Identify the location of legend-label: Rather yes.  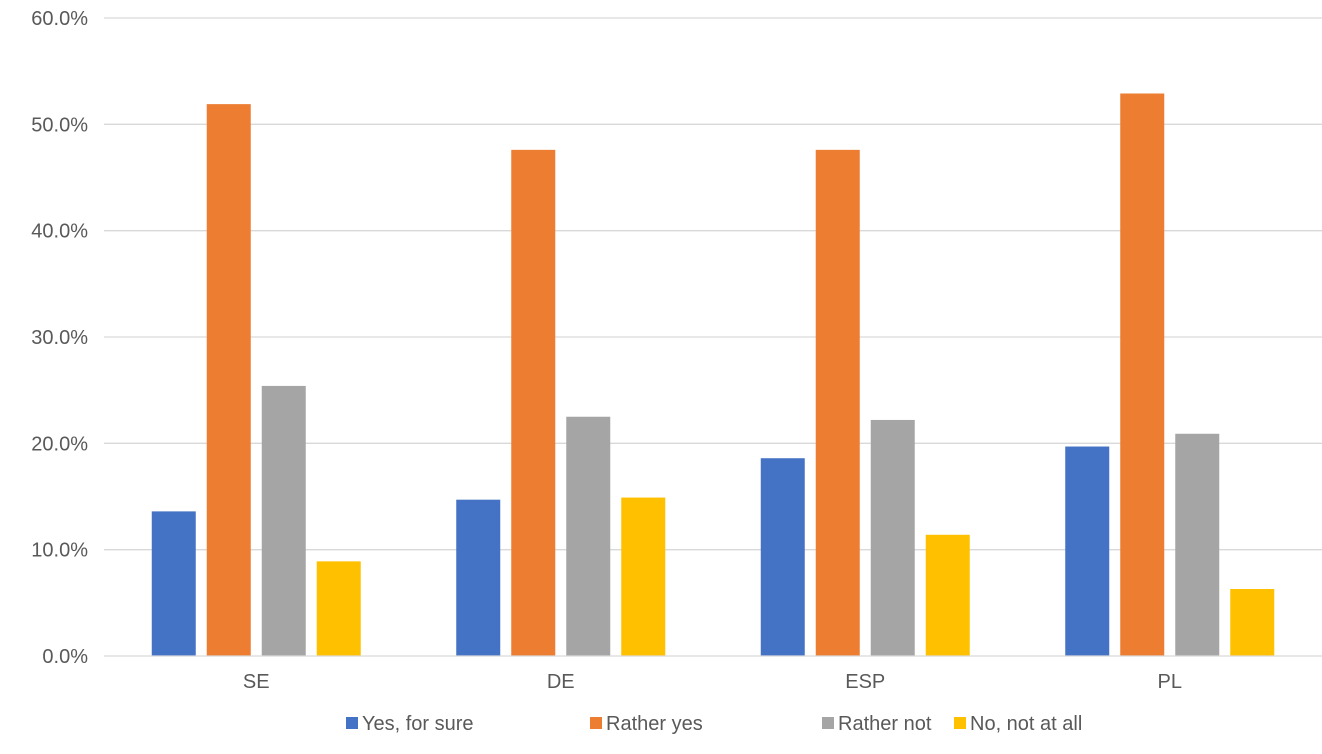
(654, 724).